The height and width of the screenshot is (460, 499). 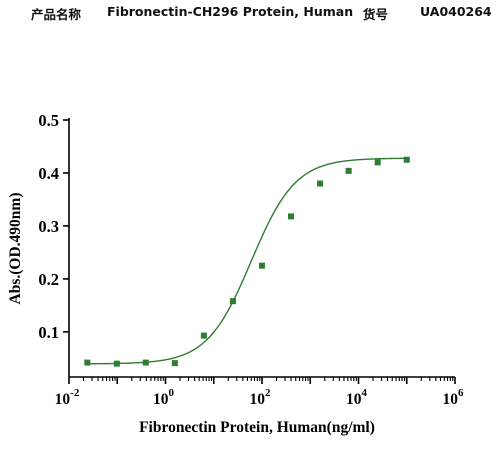 What do you see at coordinates (15, 249) in the screenshot?
I see `y-axis-label: Abs.(OD.490nm)` at bounding box center [15, 249].